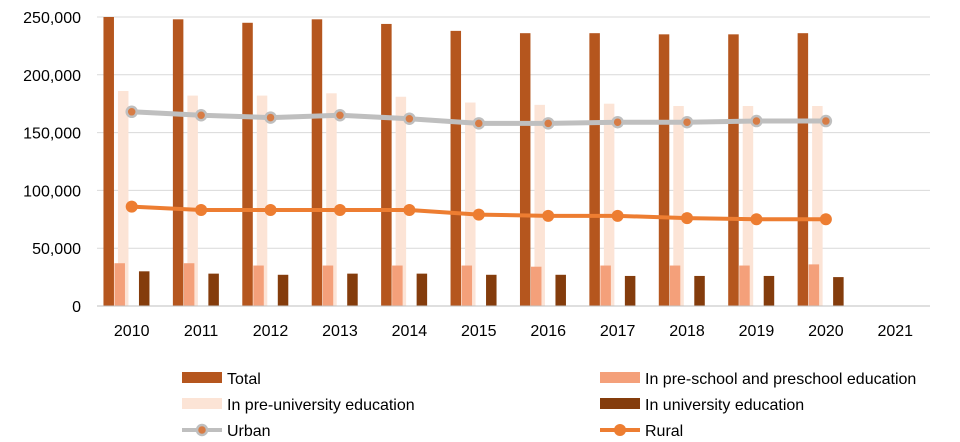  I want to click on legend-label: In pre-university education, so click(321, 405).